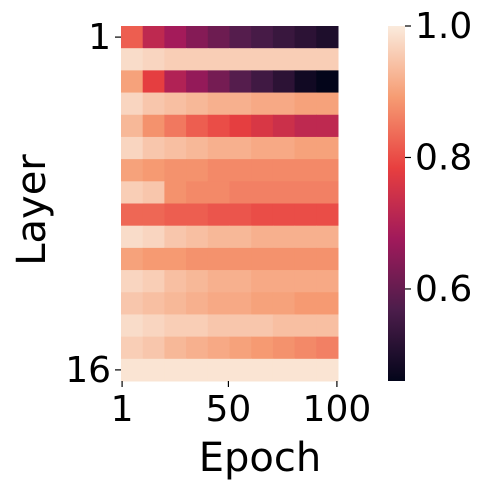 This screenshot has width=491, height=491. I want to click on x-axis-label: Epoch, so click(260, 458).